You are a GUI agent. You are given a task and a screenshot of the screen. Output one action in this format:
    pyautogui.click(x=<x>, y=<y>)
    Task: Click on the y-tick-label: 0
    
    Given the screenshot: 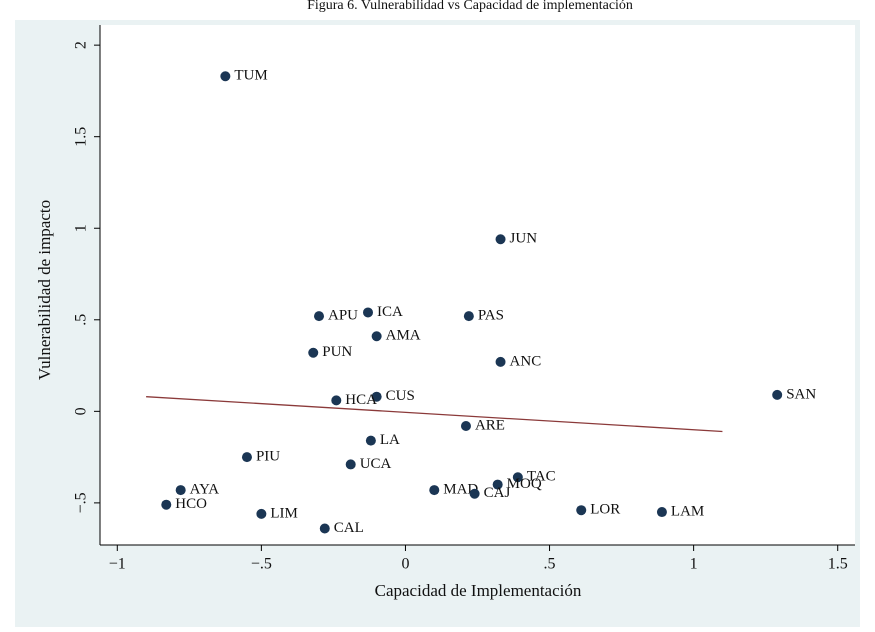 What is the action you would take?
    pyautogui.click(x=81, y=411)
    